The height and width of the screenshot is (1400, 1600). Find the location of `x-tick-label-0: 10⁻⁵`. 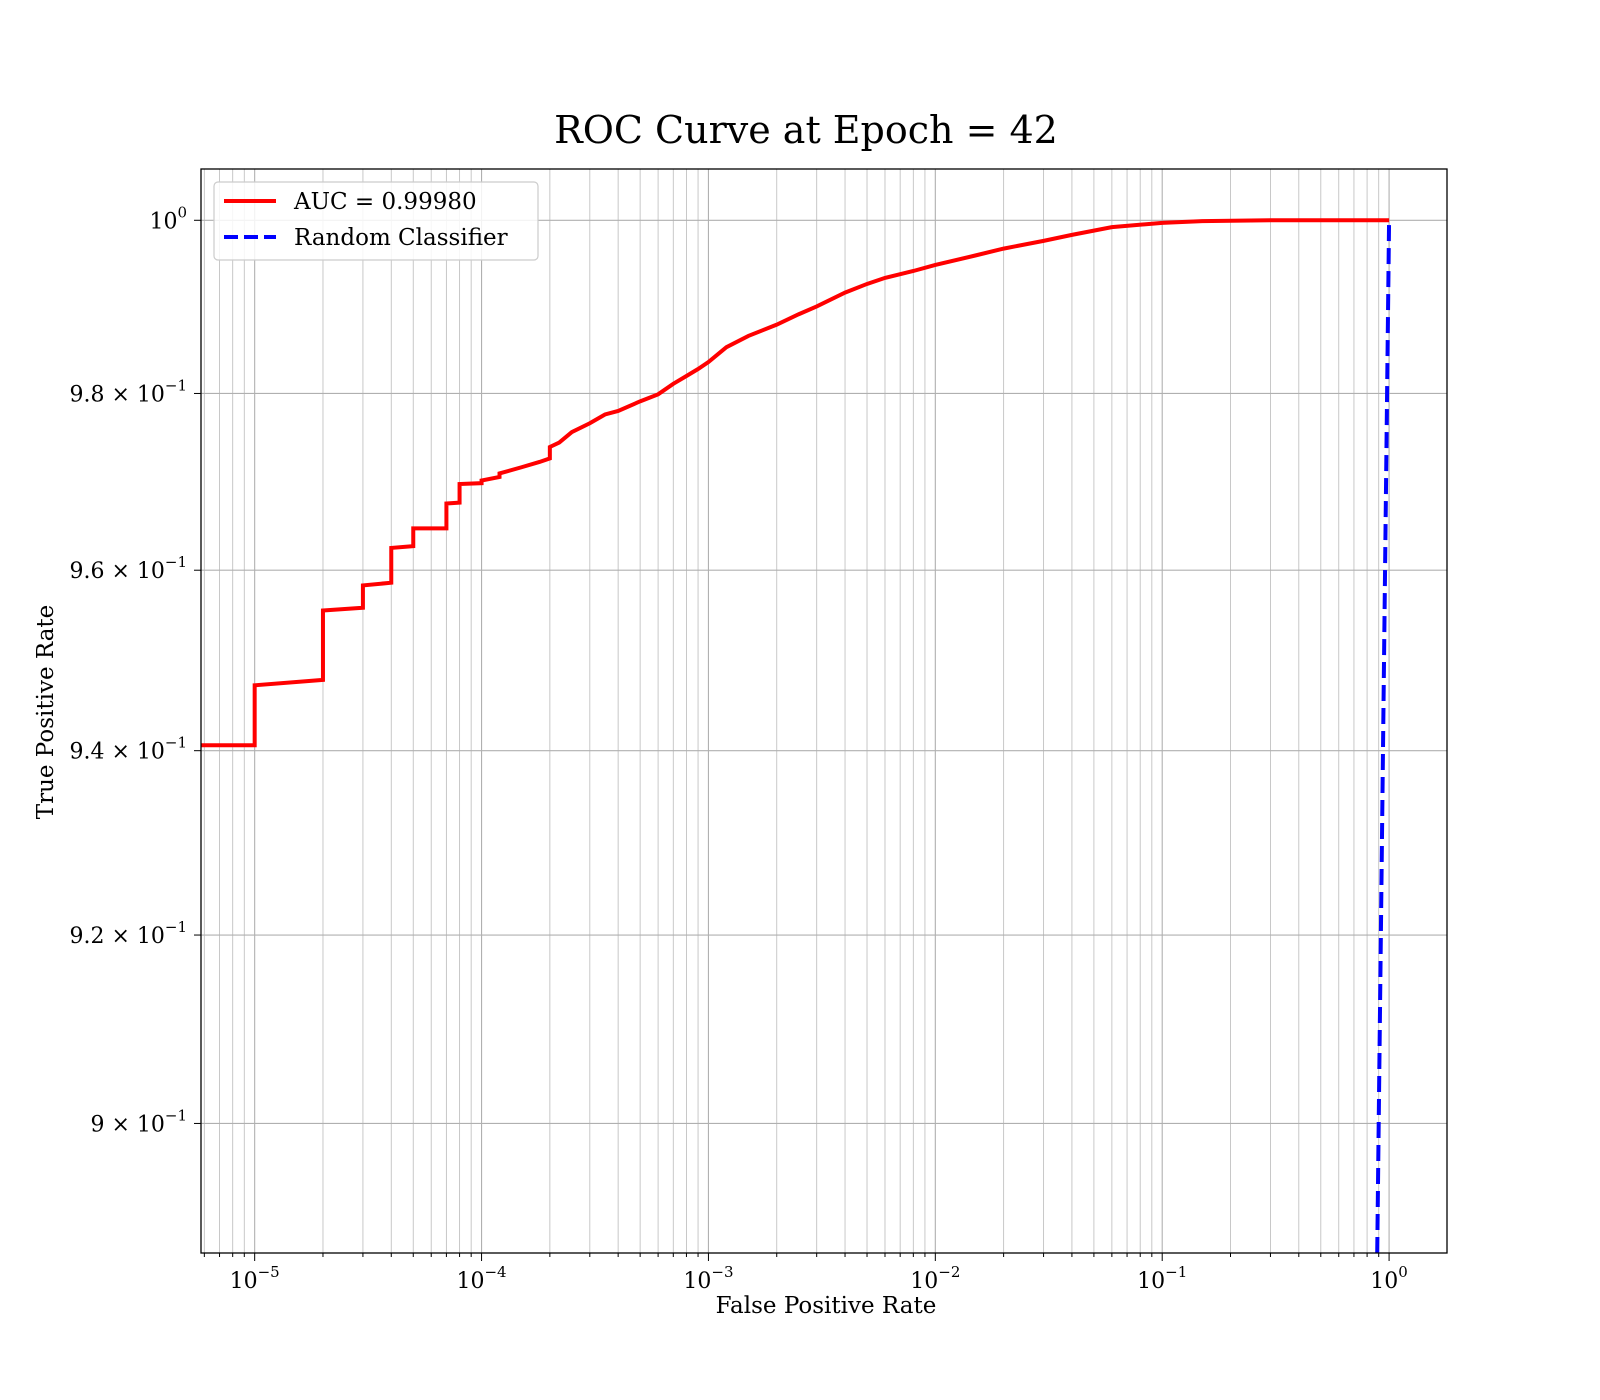

x-tick-label-0: 10⁻⁵ is located at coordinates (255, 1278).